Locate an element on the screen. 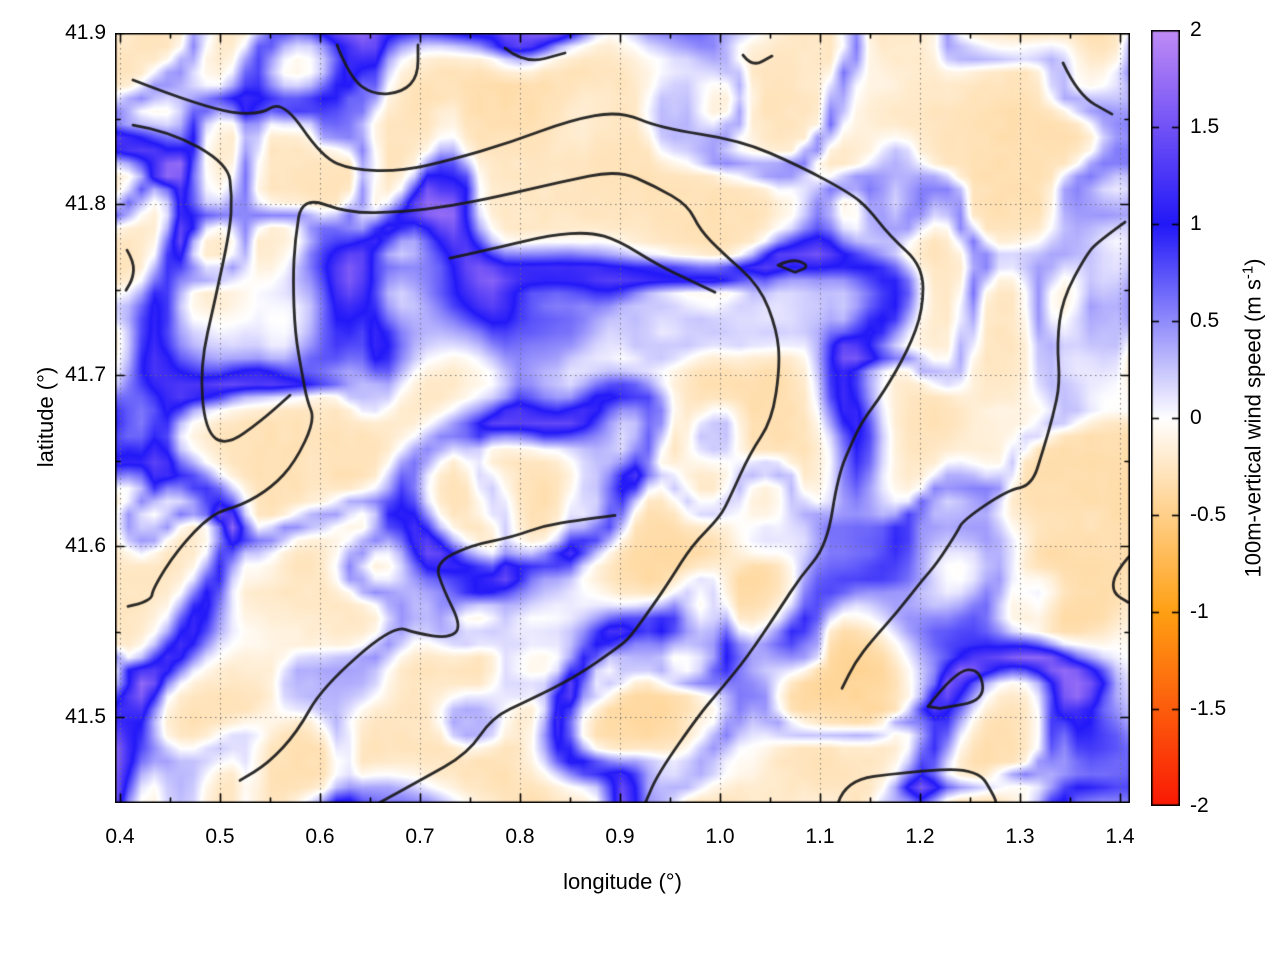 This screenshot has width=1280, height=960. x-tick-label: 0.7 is located at coordinates (420, 836).